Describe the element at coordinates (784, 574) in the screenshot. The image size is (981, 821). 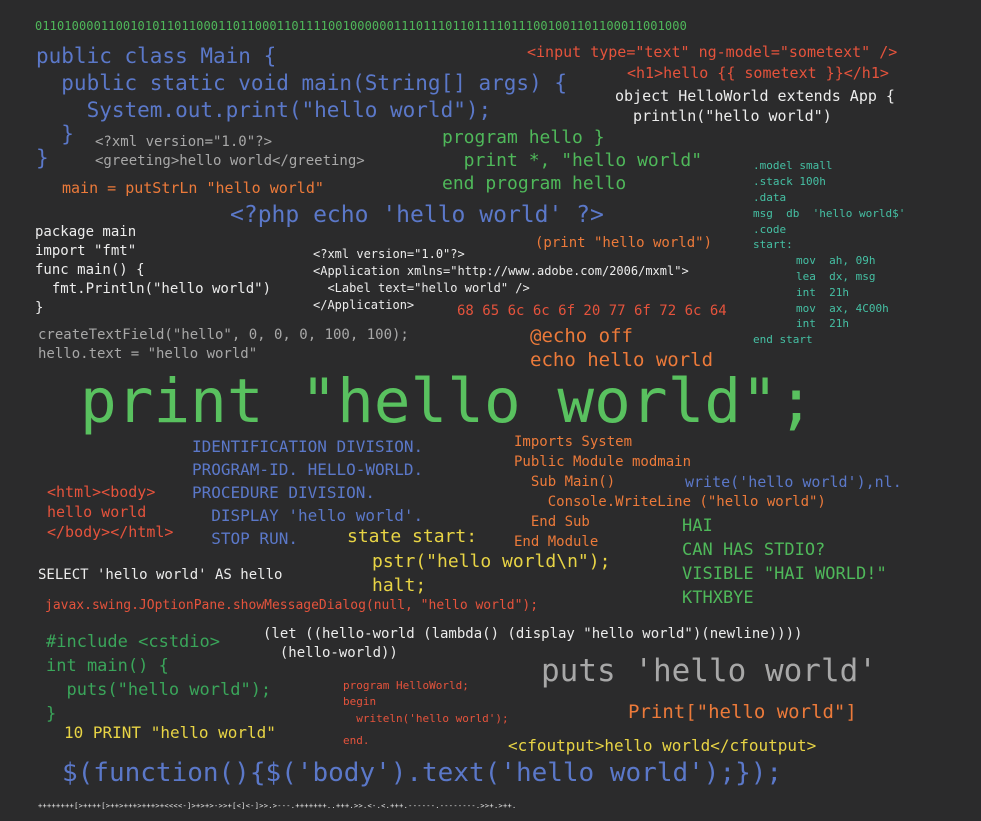
I see `lolcode-line-3: VISIBLE "HAI WORLD!"` at that location.